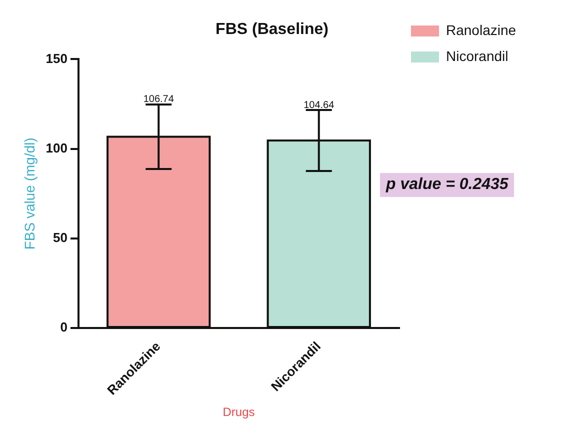 The height and width of the screenshot is (439, 564). I want to click on y-tick-label: 100, so click(57, 148).